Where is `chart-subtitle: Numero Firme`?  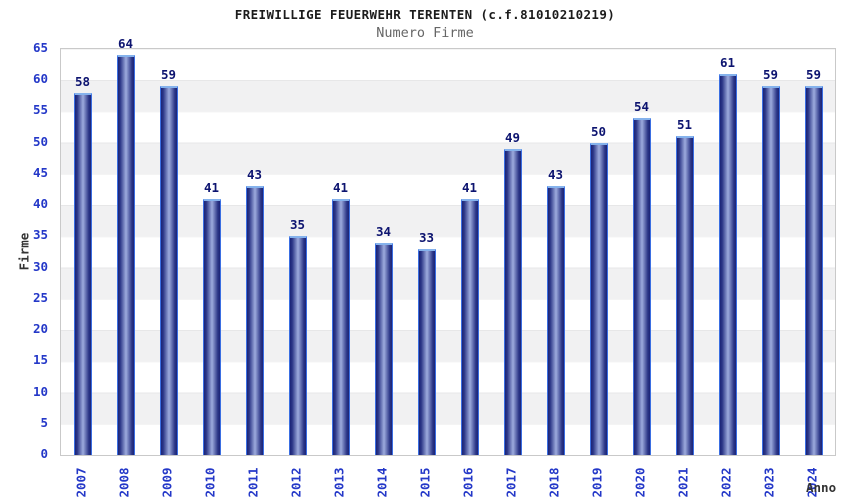
chart-subtitle: Numero Firme is located at coordinates (425, 33).